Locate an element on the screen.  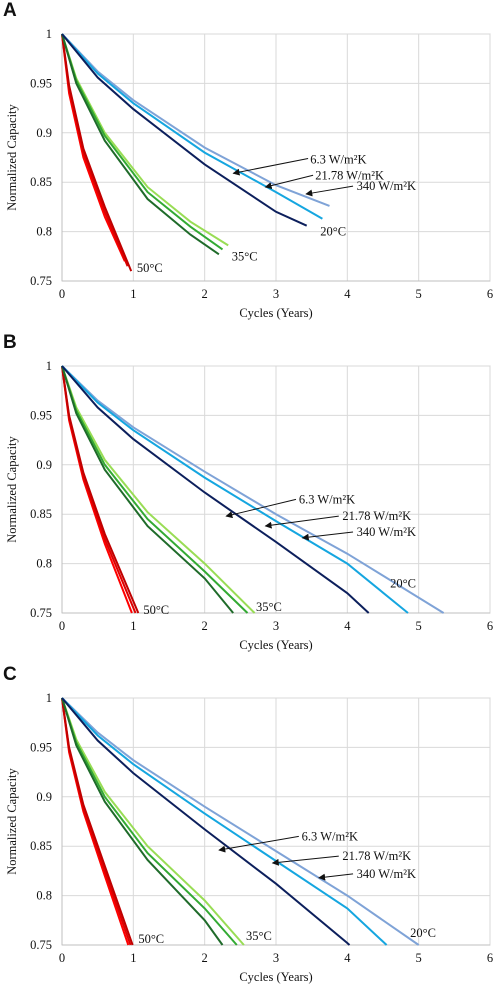
panel-label: B is located at coordinates (10, 342).